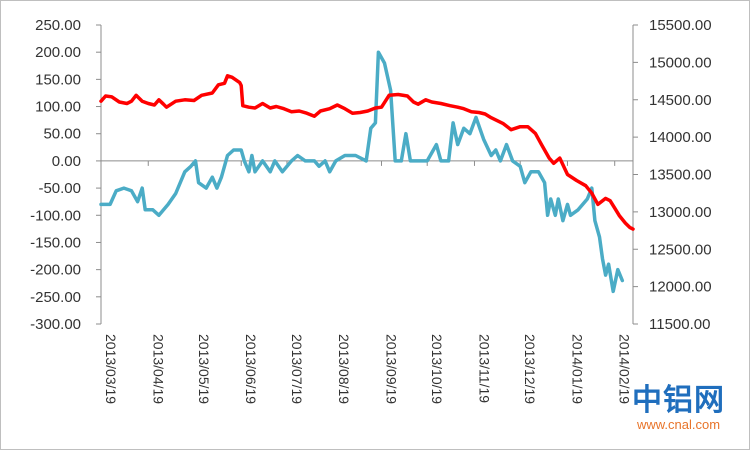  I want to click on left-axis-tick-label: 0.00, so click(66, 161).